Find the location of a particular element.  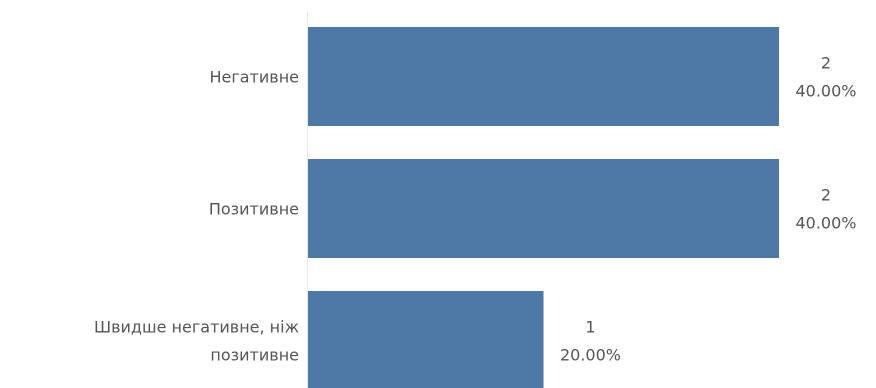

category-label-line: Швидше негативне, ніж is located at coordinates (196, 327).